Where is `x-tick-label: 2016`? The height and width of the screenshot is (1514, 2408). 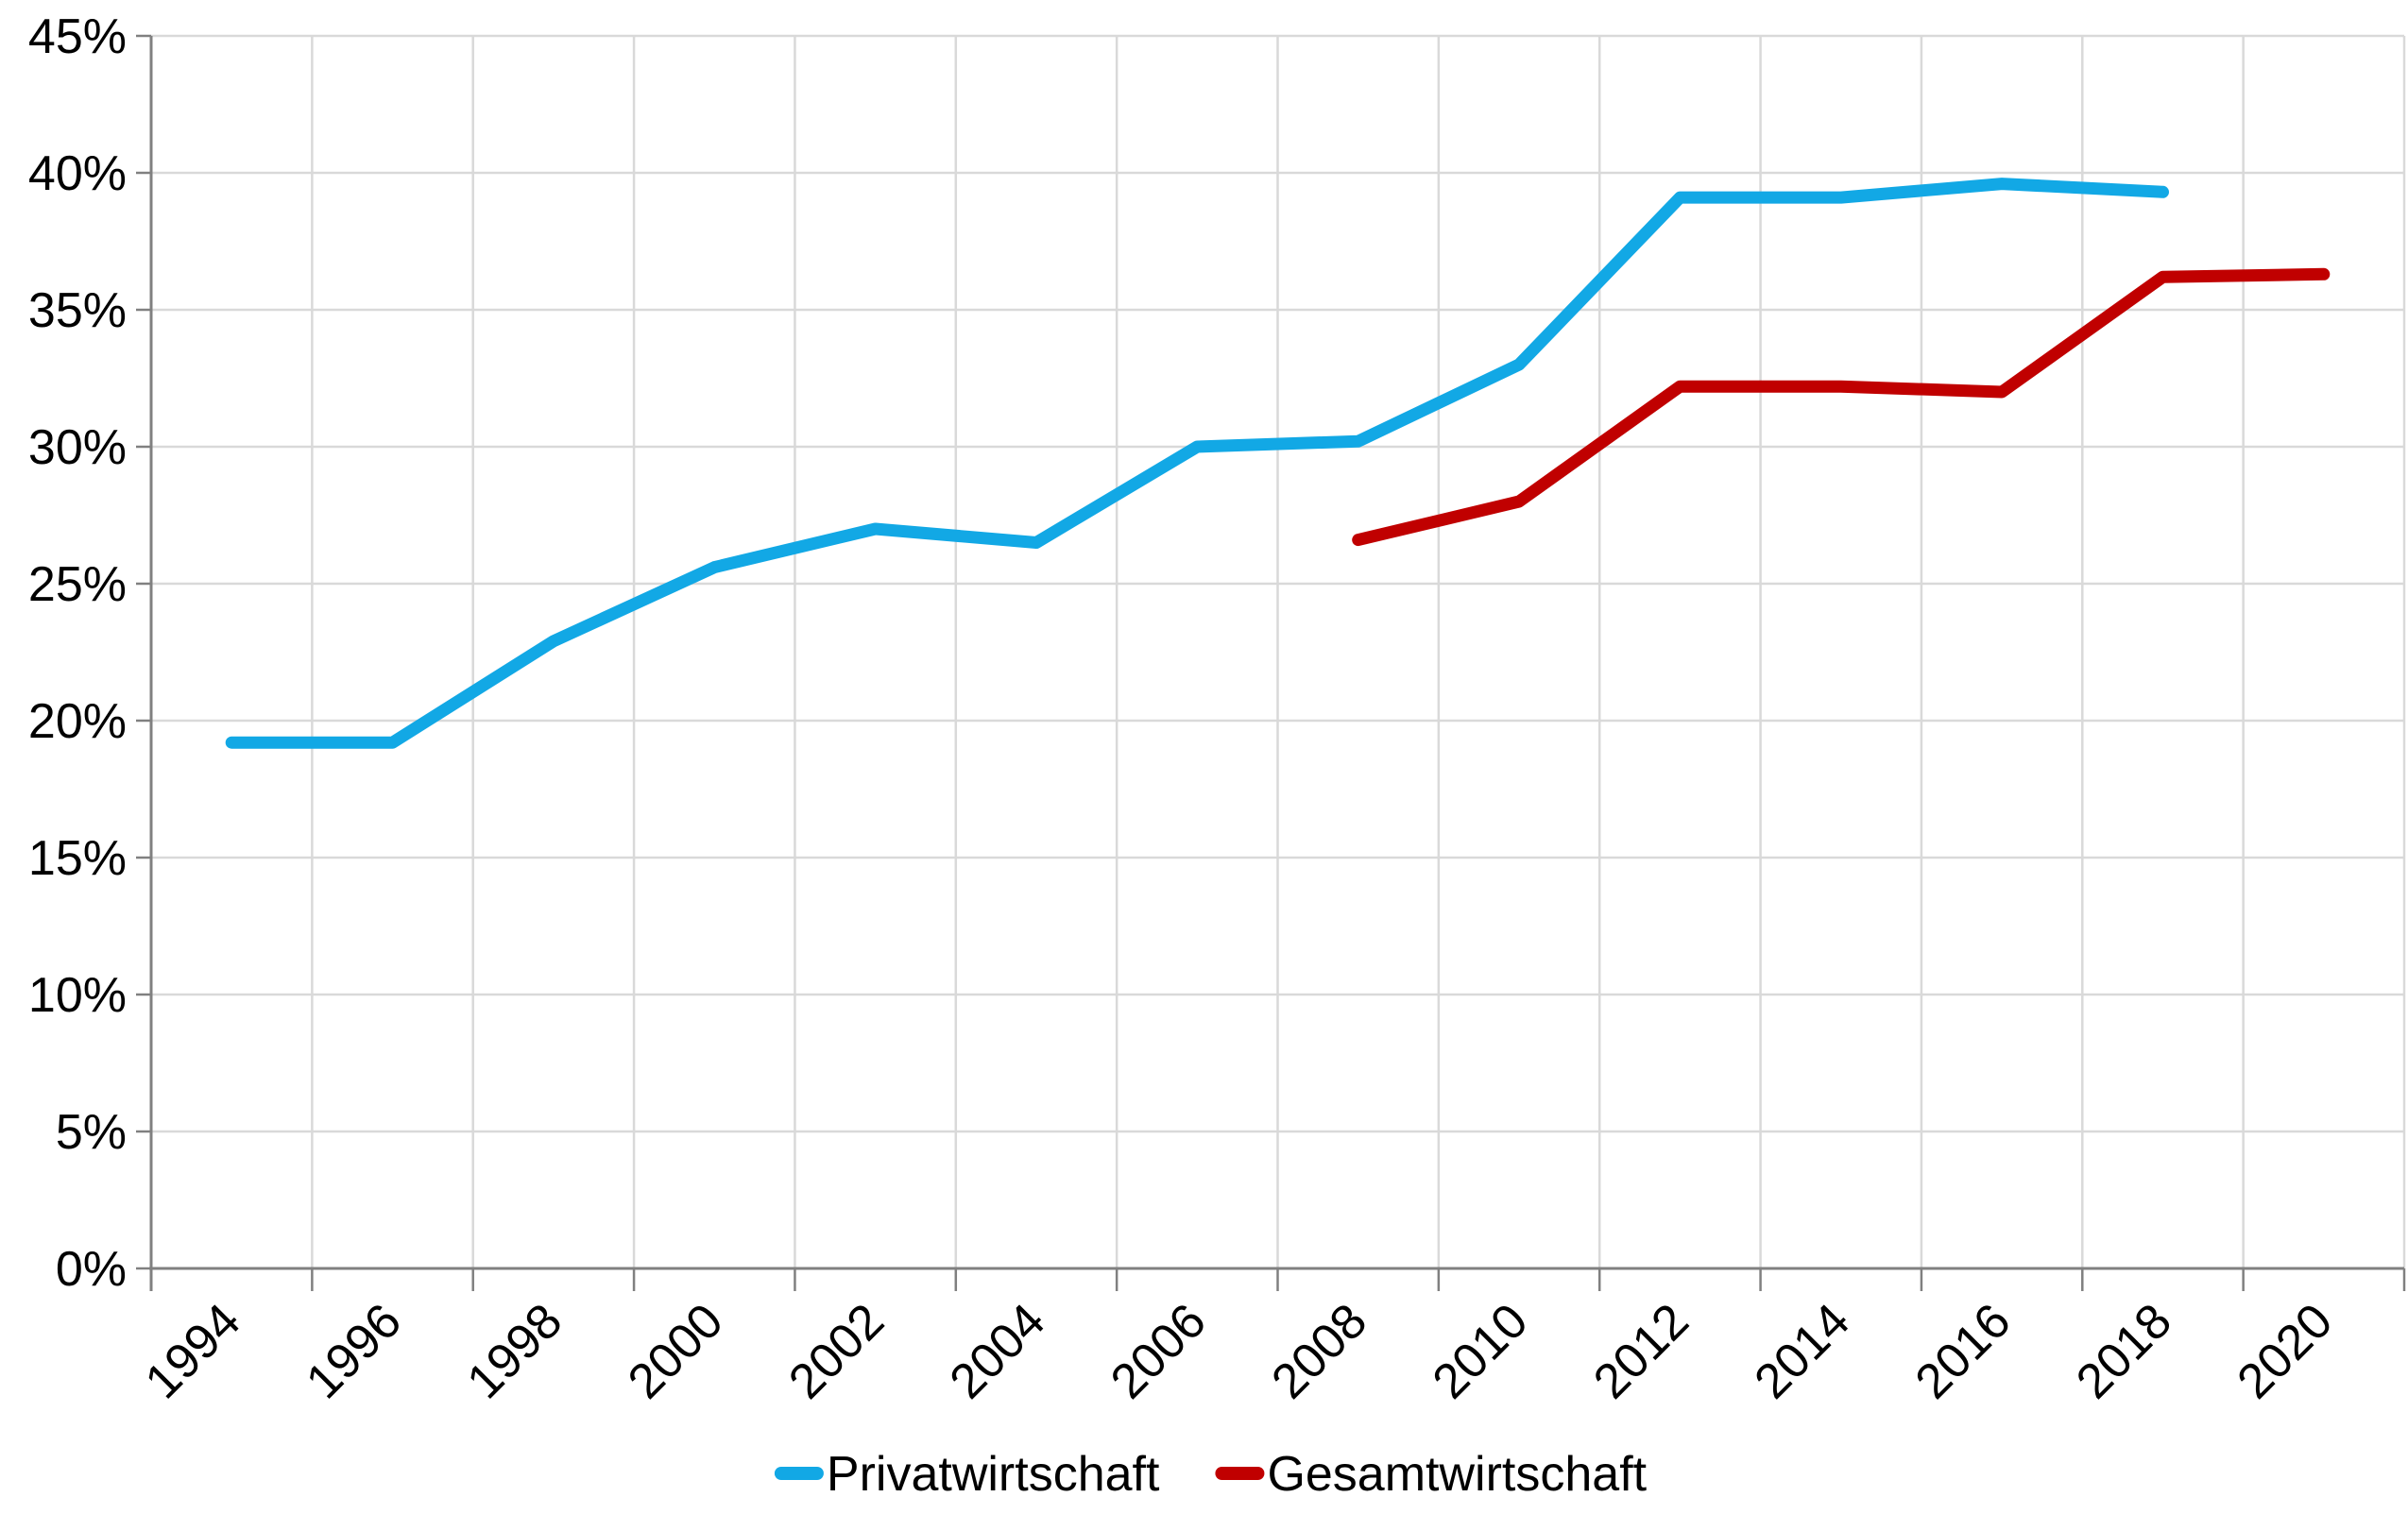 x-tick-label: 2016 is located at coordinates (1963, 1351).